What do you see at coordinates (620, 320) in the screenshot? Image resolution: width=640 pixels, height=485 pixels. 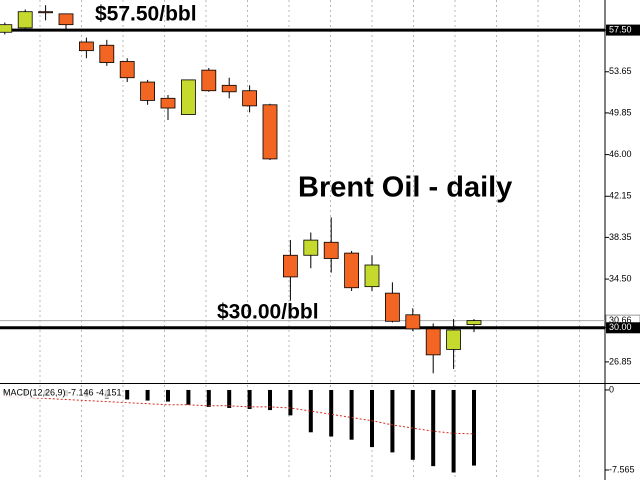 I see `y-tick-label: 30.66` at bounding box center [620, 320].